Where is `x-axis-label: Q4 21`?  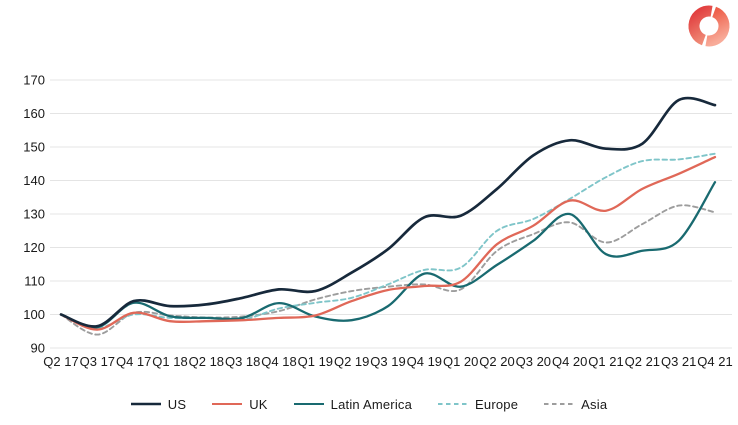 x-axis-label: Q4 21 is located at coordinates (714, 361).